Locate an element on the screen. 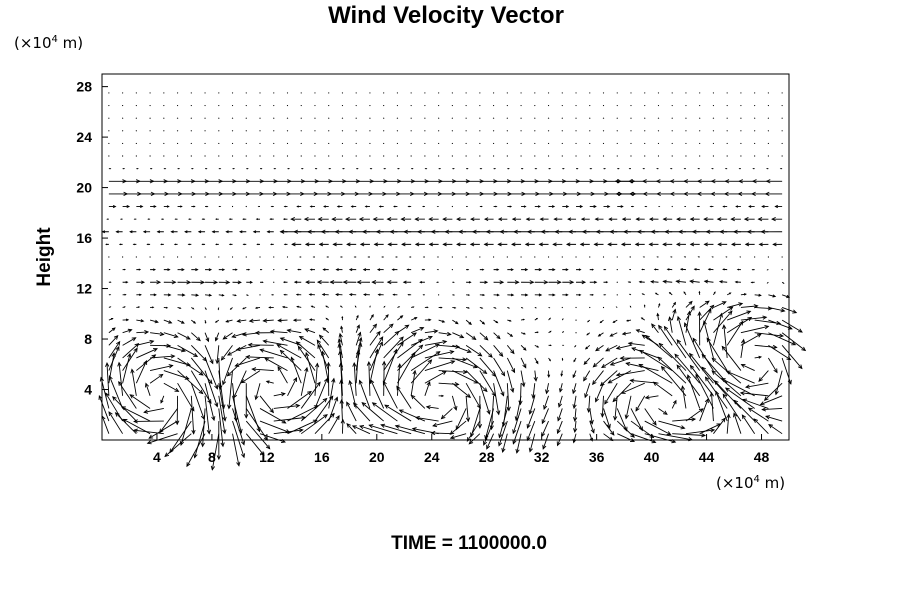  y-unit-label: (×104 m) is located at coordinates (48, 43).